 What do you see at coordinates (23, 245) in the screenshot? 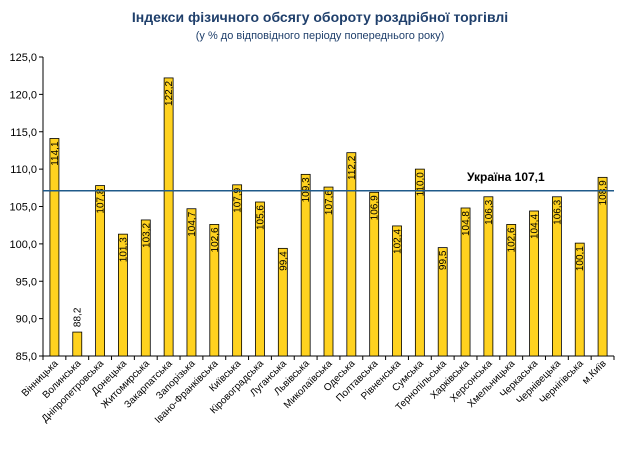
I see `y-tick-label: 100,0` at bounding box center [23, 245].